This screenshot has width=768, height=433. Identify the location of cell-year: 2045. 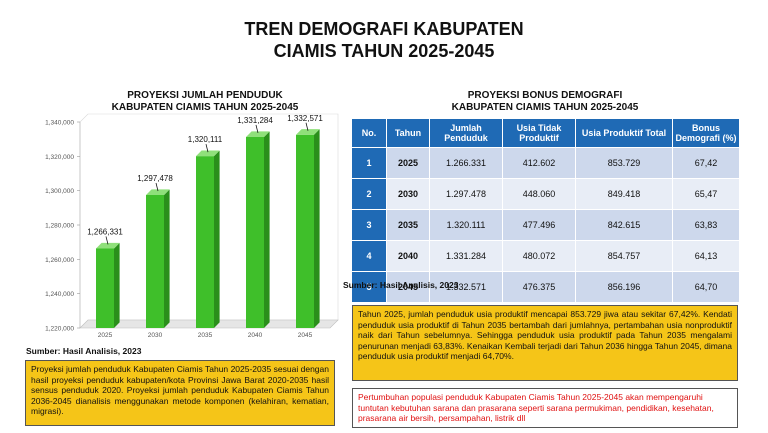
(408, 287).